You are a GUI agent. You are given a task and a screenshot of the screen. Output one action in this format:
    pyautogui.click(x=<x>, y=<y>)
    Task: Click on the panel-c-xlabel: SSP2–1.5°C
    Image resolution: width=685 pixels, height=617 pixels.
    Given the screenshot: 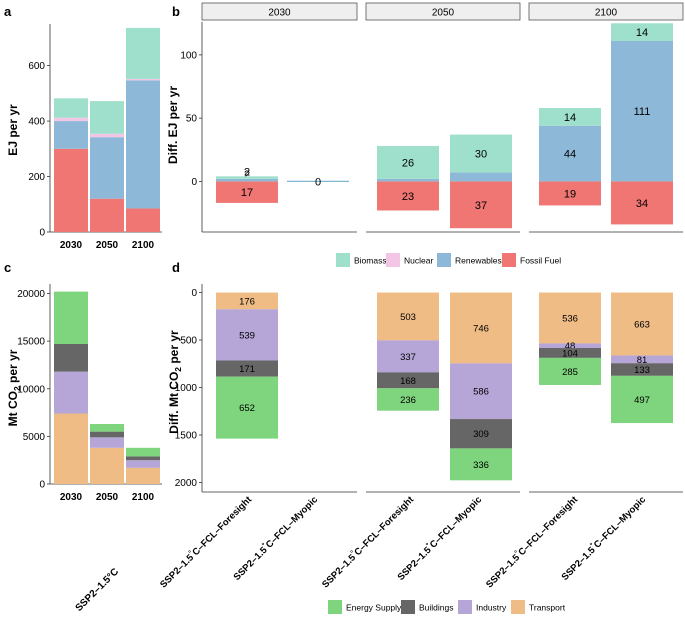 What is the action you would take?
    pyautogui.click(x=98, y=590)
    